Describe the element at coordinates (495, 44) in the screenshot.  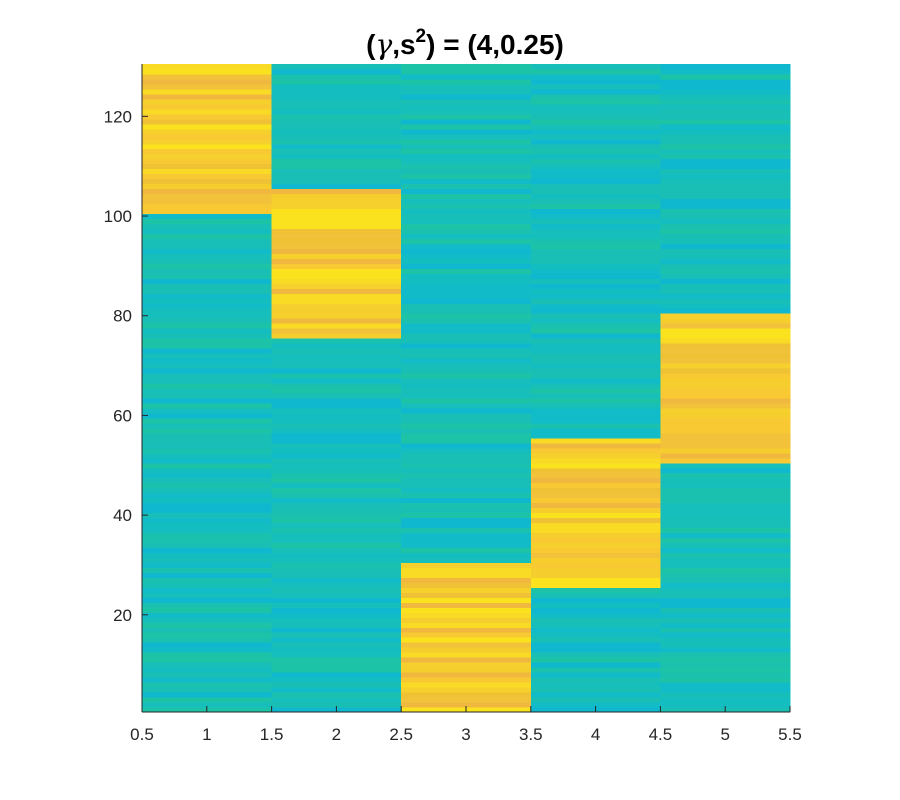
I see `chart-title-suffix: ) = (4,0.25)` at that location.